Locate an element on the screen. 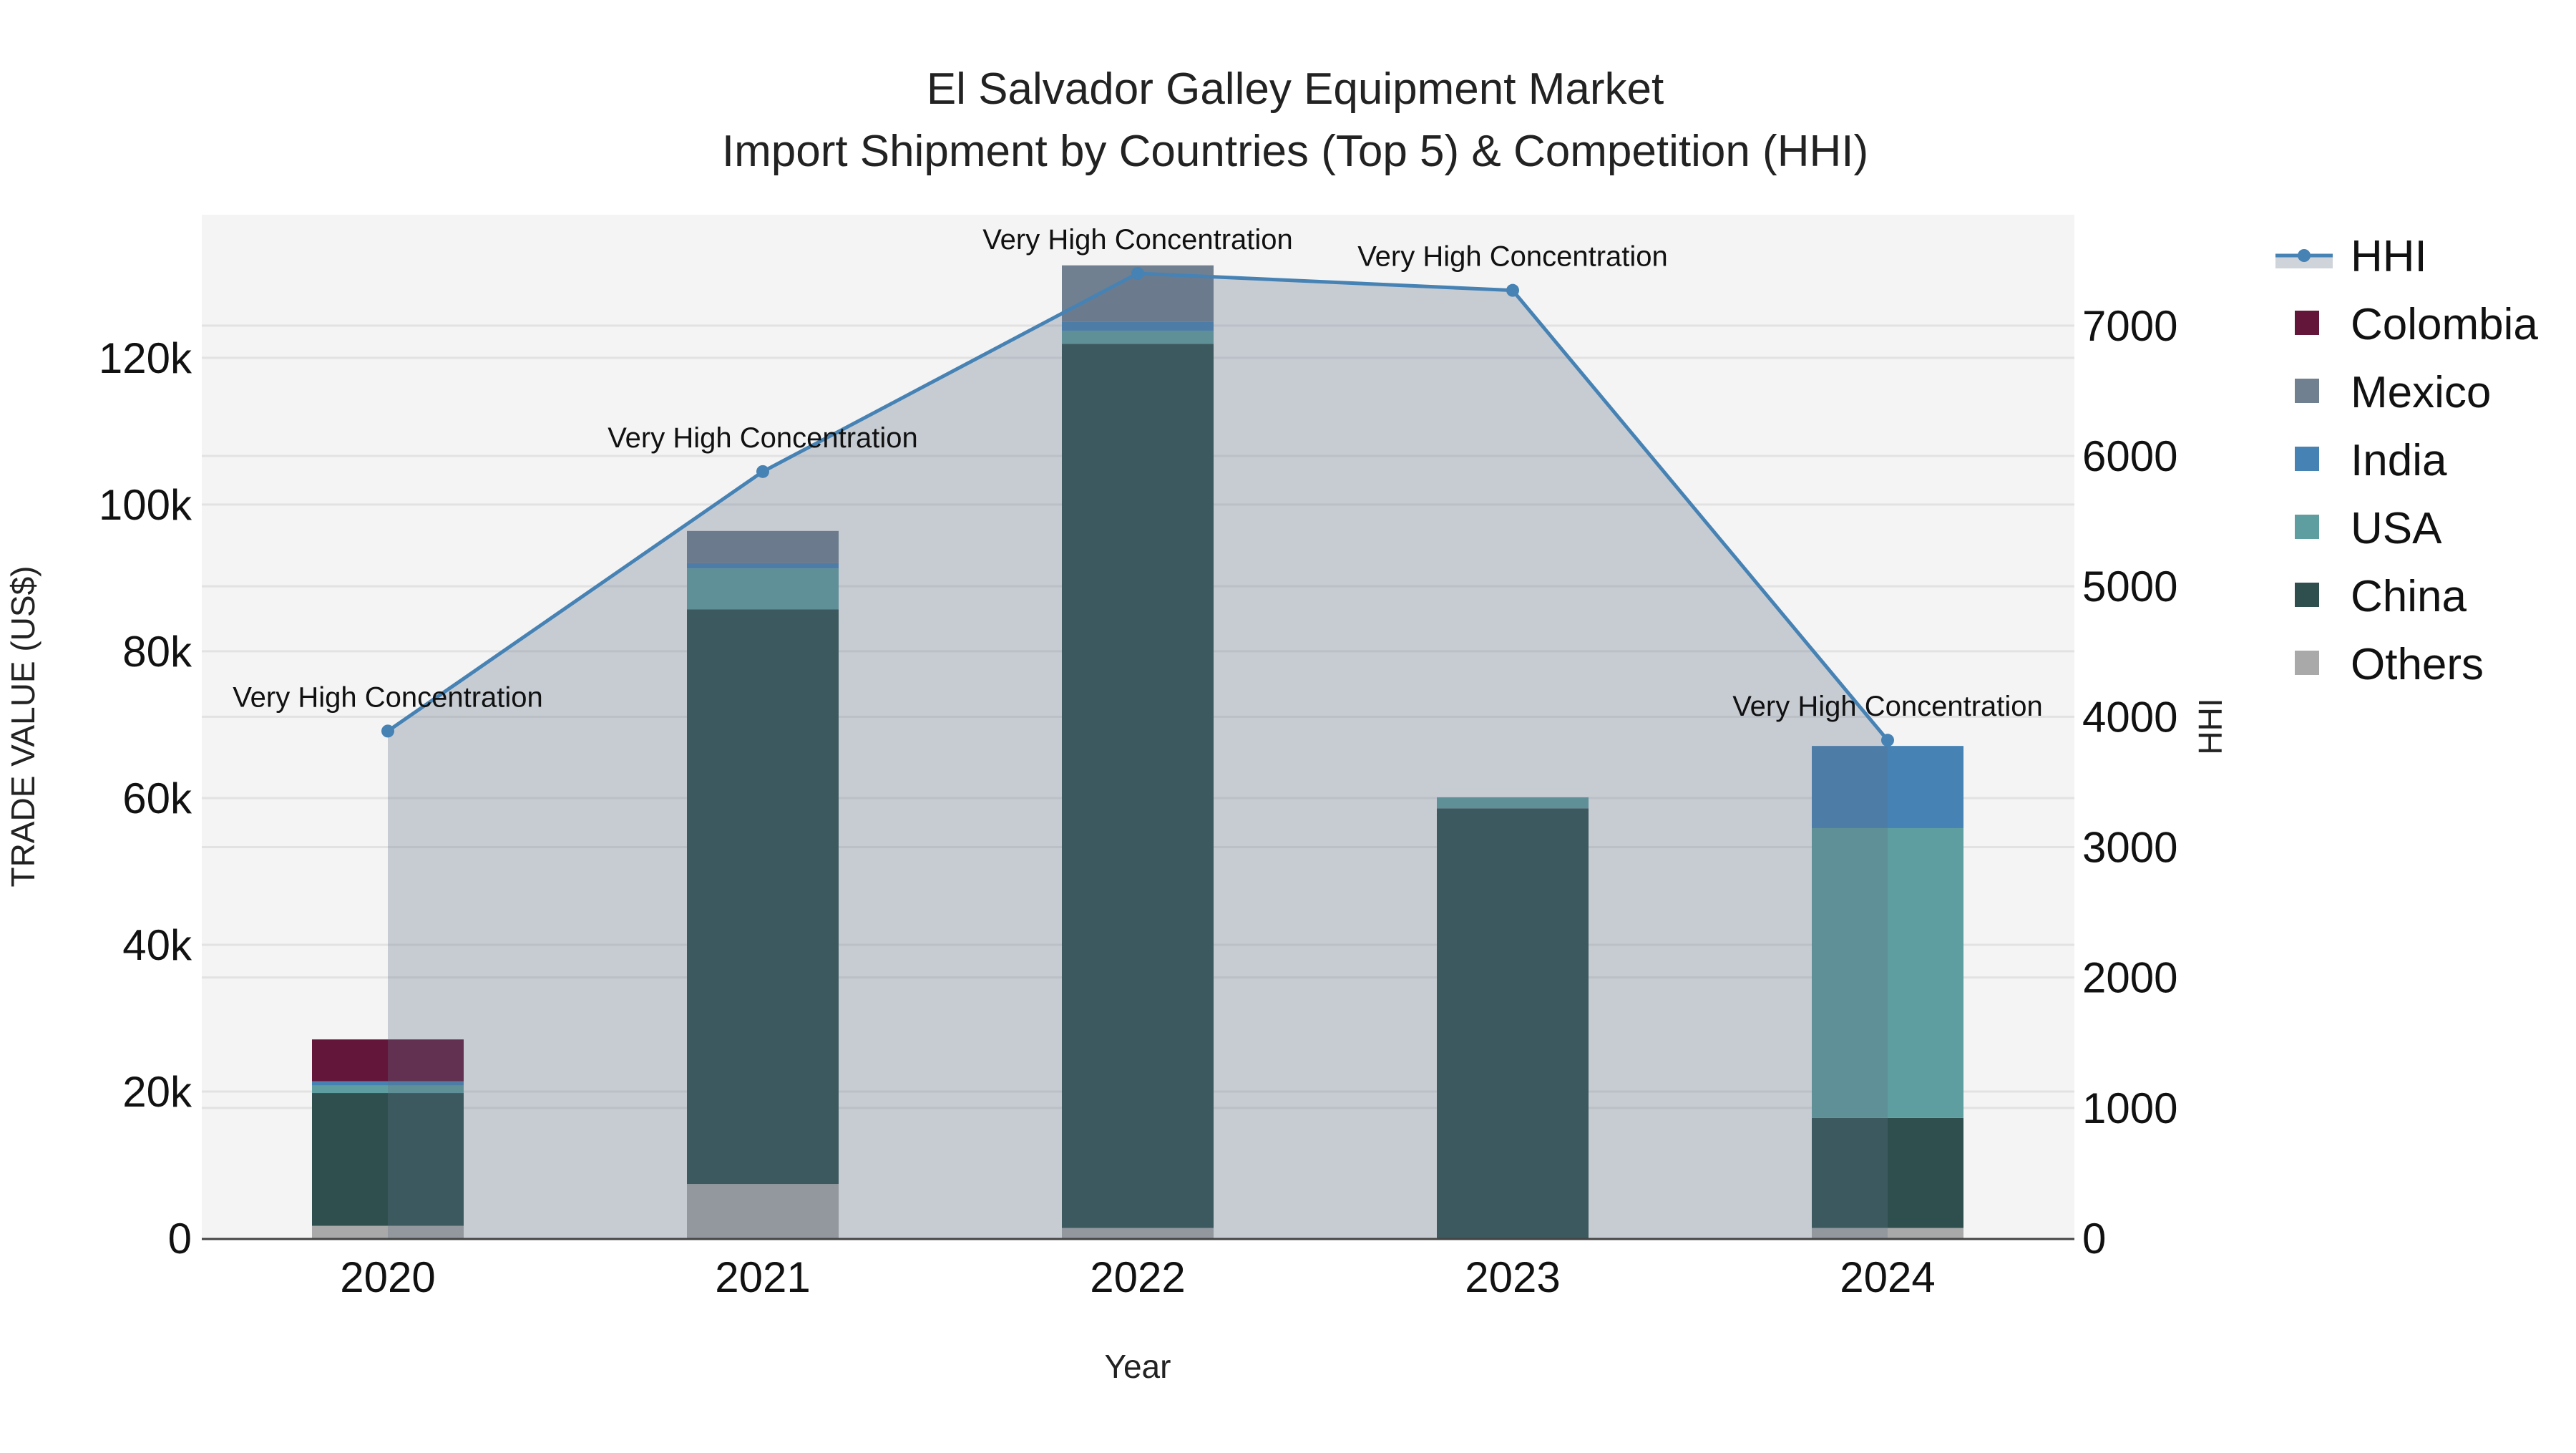  legend-label-mexico: Mexico is located at coordinates (2421, 392).